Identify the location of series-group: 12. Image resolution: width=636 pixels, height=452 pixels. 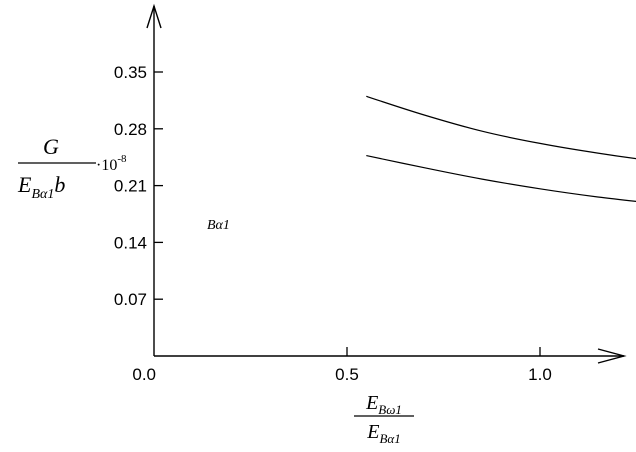
(501, 148).